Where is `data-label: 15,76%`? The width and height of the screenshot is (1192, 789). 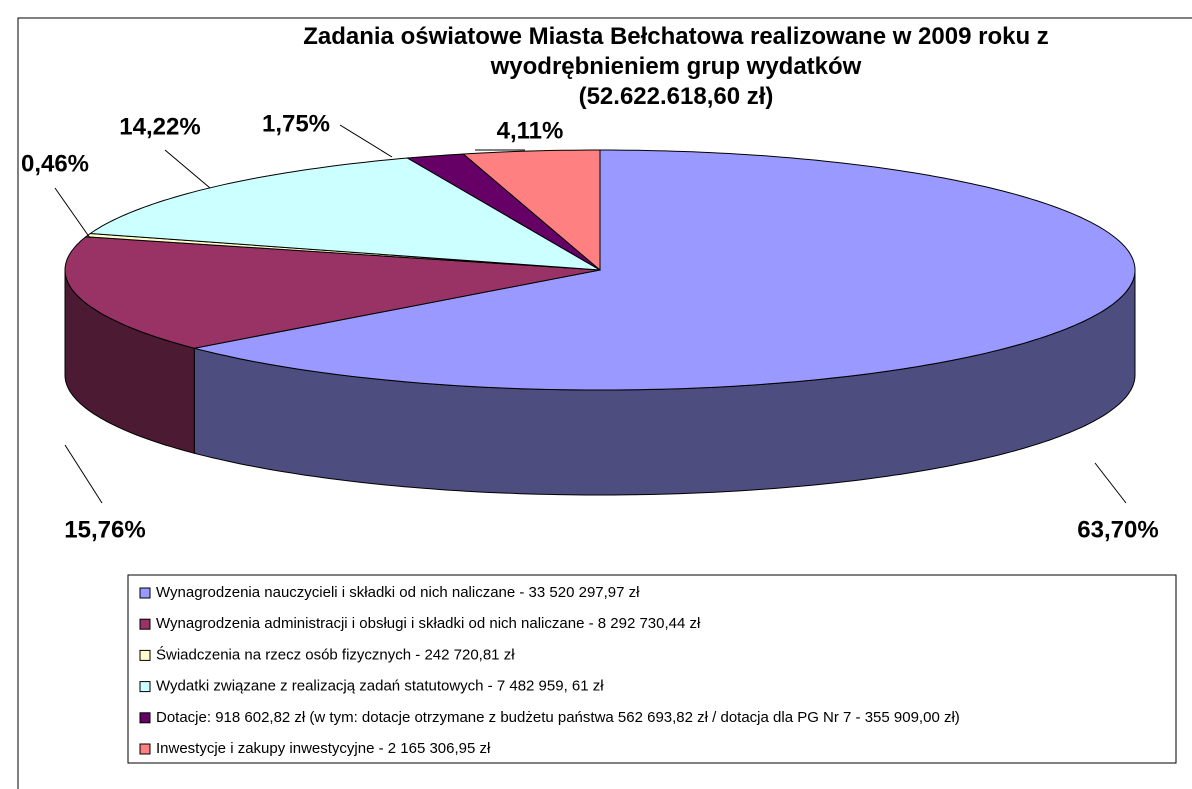 data-label: 15,76% is located at coordinates (104, 529).